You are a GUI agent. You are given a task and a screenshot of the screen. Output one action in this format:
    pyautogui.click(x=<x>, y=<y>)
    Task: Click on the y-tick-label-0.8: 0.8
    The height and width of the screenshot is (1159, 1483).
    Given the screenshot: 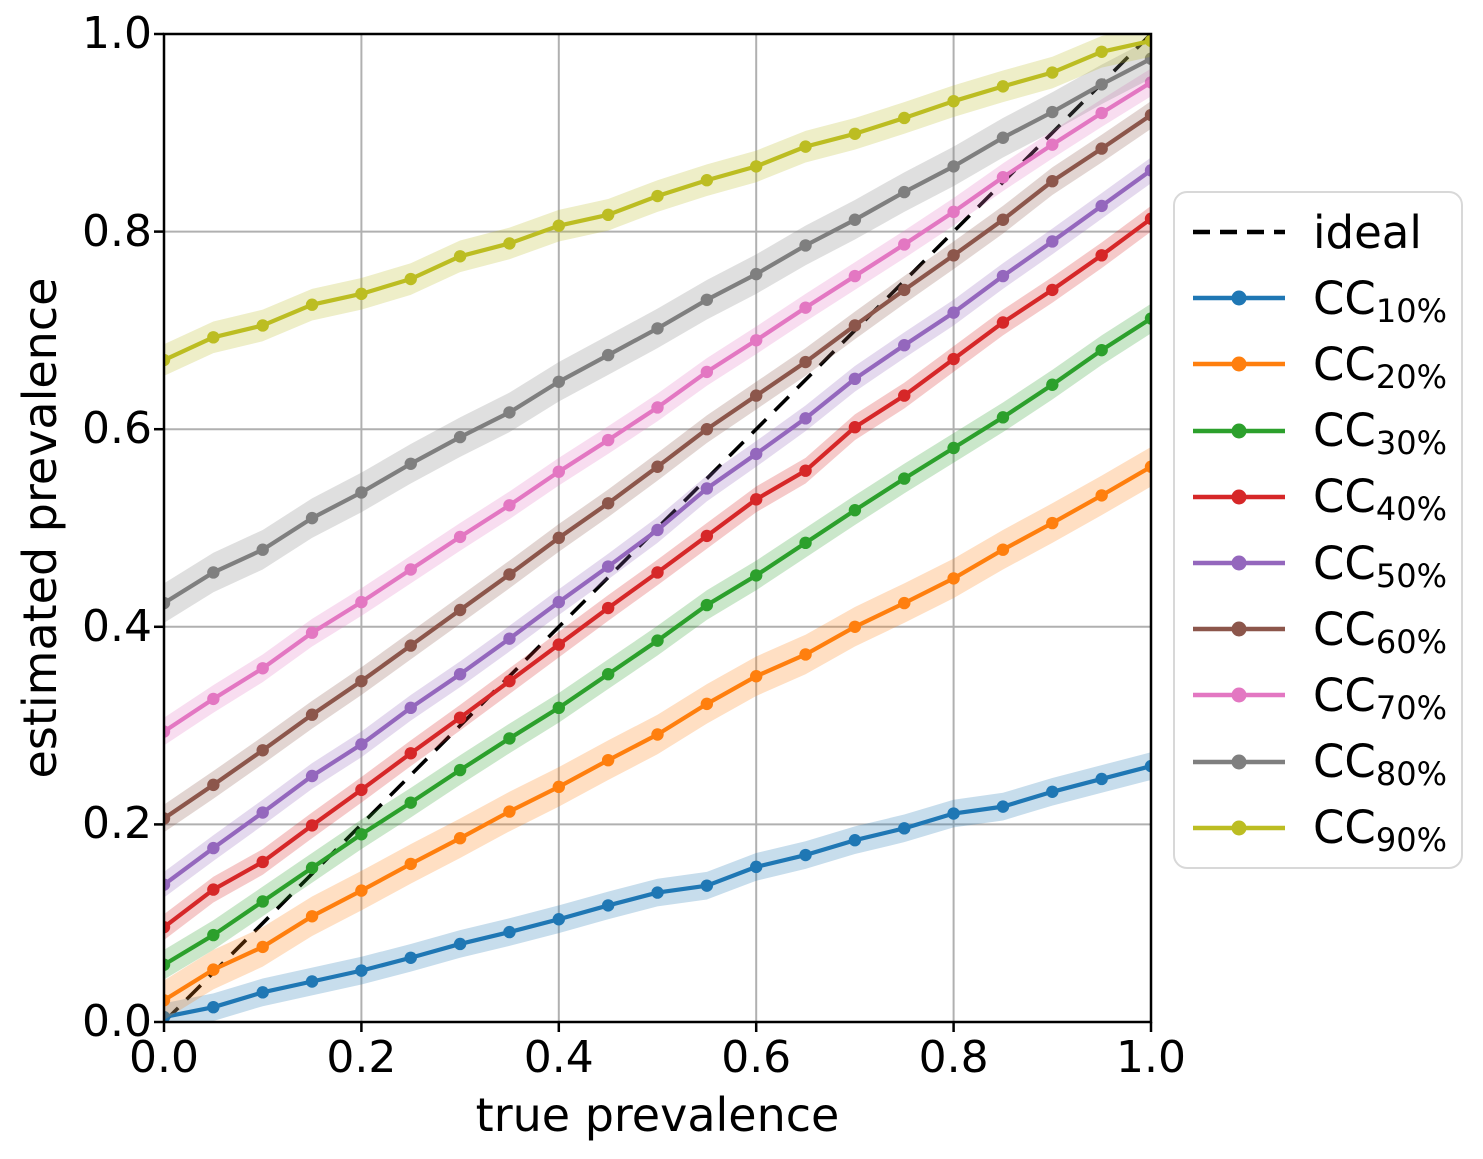 What is the action you would take?
    pyautogui.click(x=117, y=231)
    